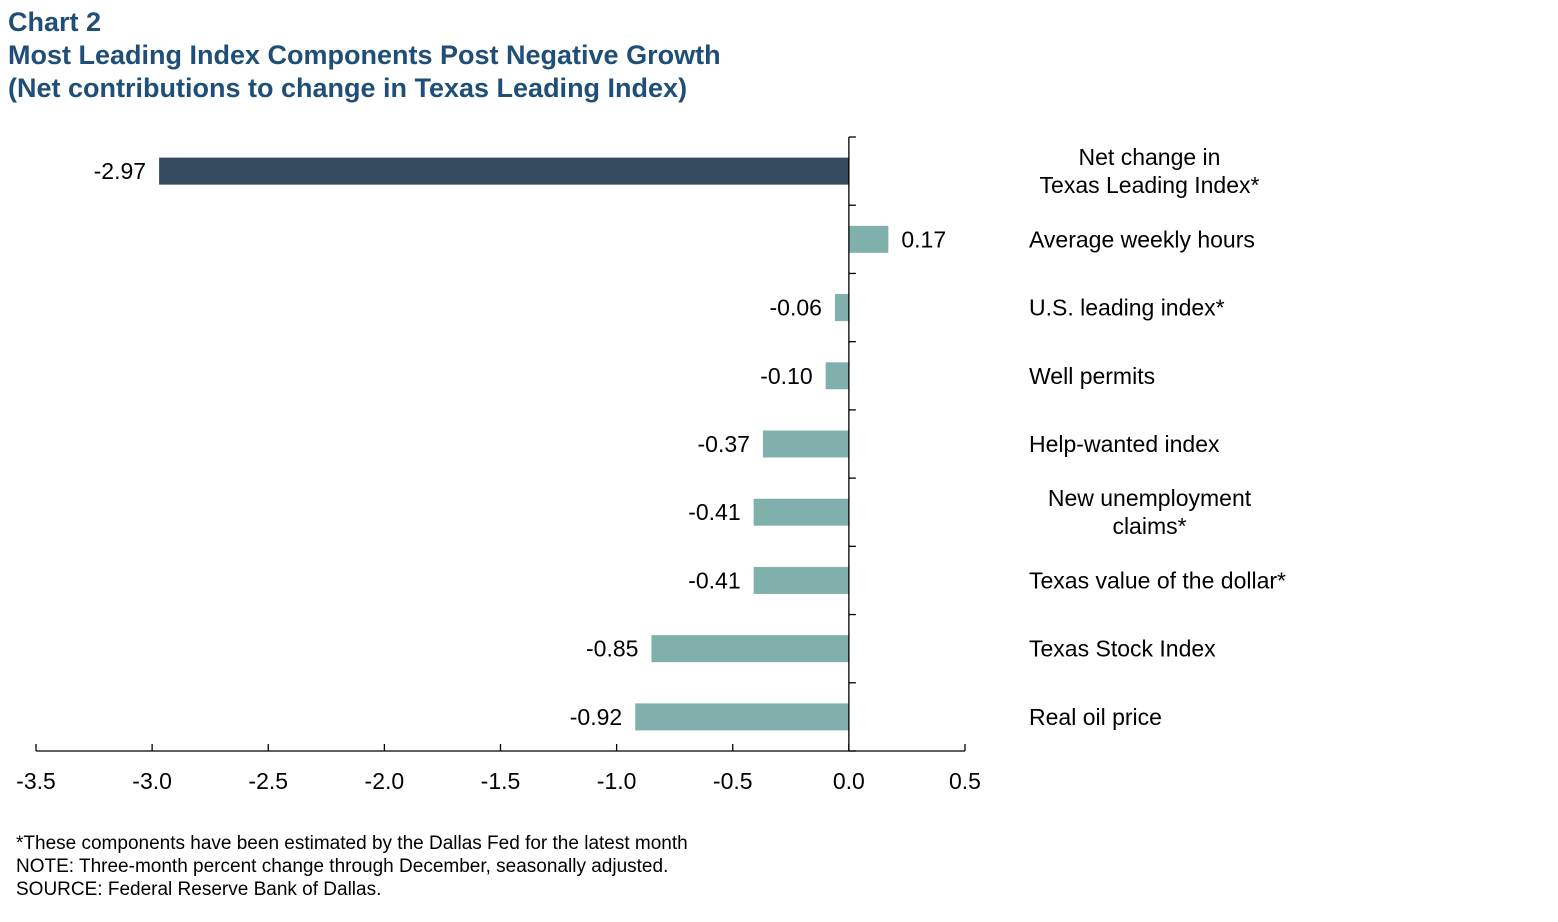  Describe the element at coordinates (796, 308) in the screenshot. I see `value-label: -0.06` at that location.